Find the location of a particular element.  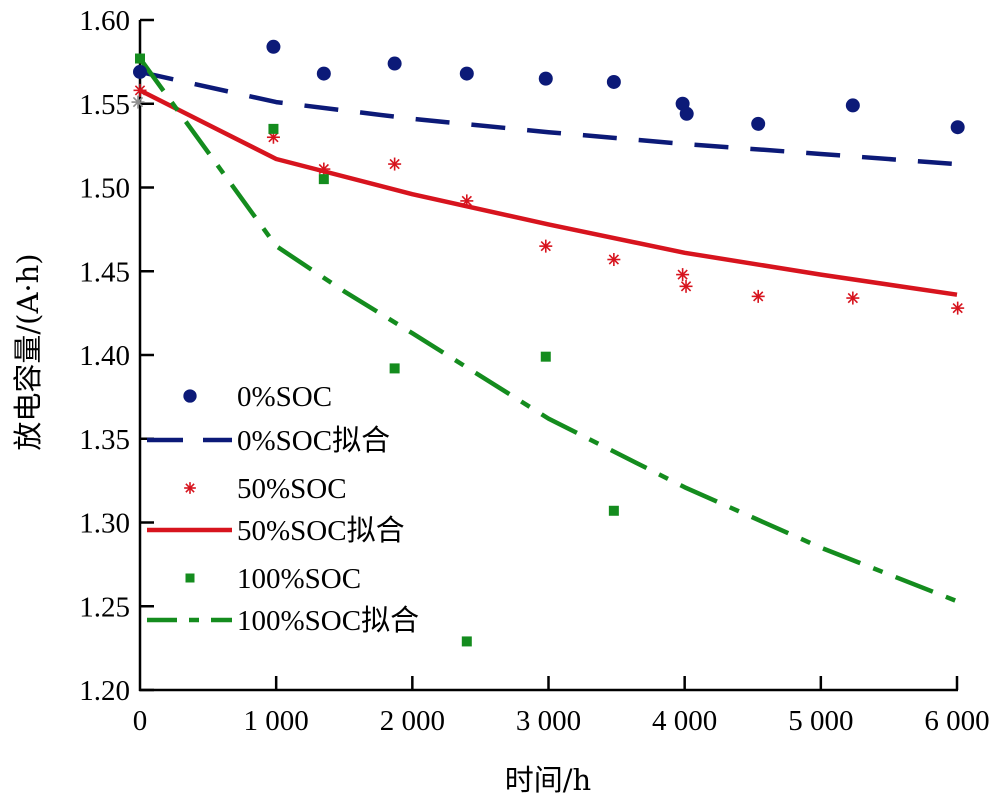

legend-item: 0%SOC拟合 is located at coordinates (268, 440).